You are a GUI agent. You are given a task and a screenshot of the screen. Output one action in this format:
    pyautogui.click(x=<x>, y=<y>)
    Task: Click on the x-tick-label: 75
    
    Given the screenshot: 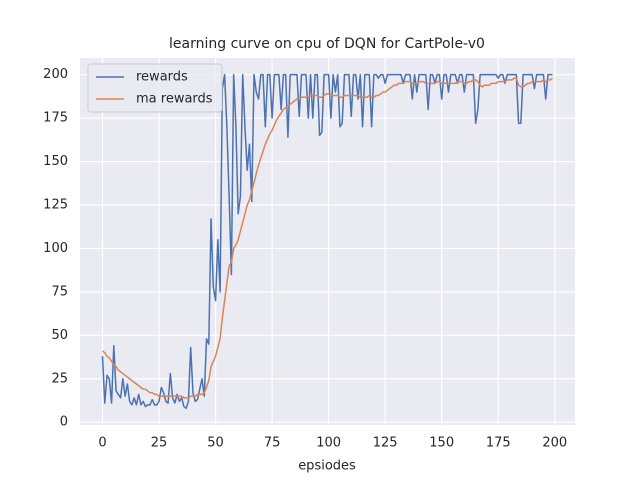 What is the action you would take?
    pyautogui.click(x=272, y=443)
    